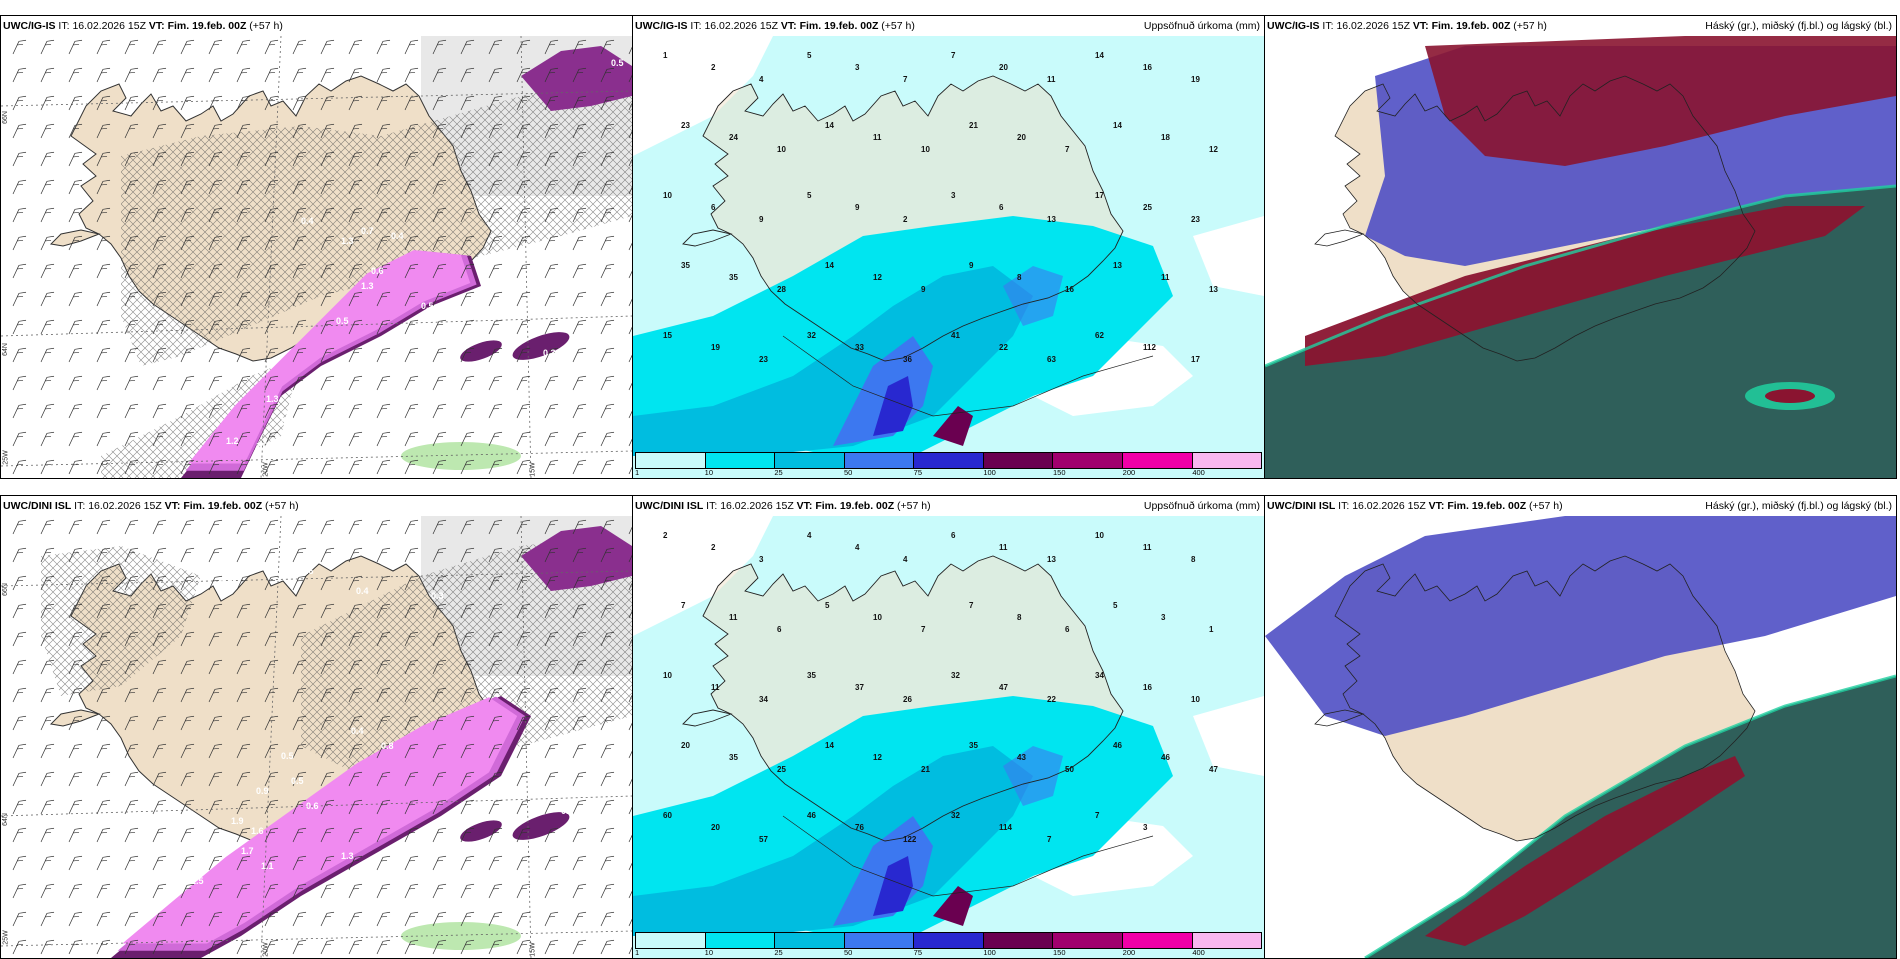  What do you see at coordinates (237, 821) in the screenshot?
I see `precip-label: 1.9` at bounding box center [237, 821].